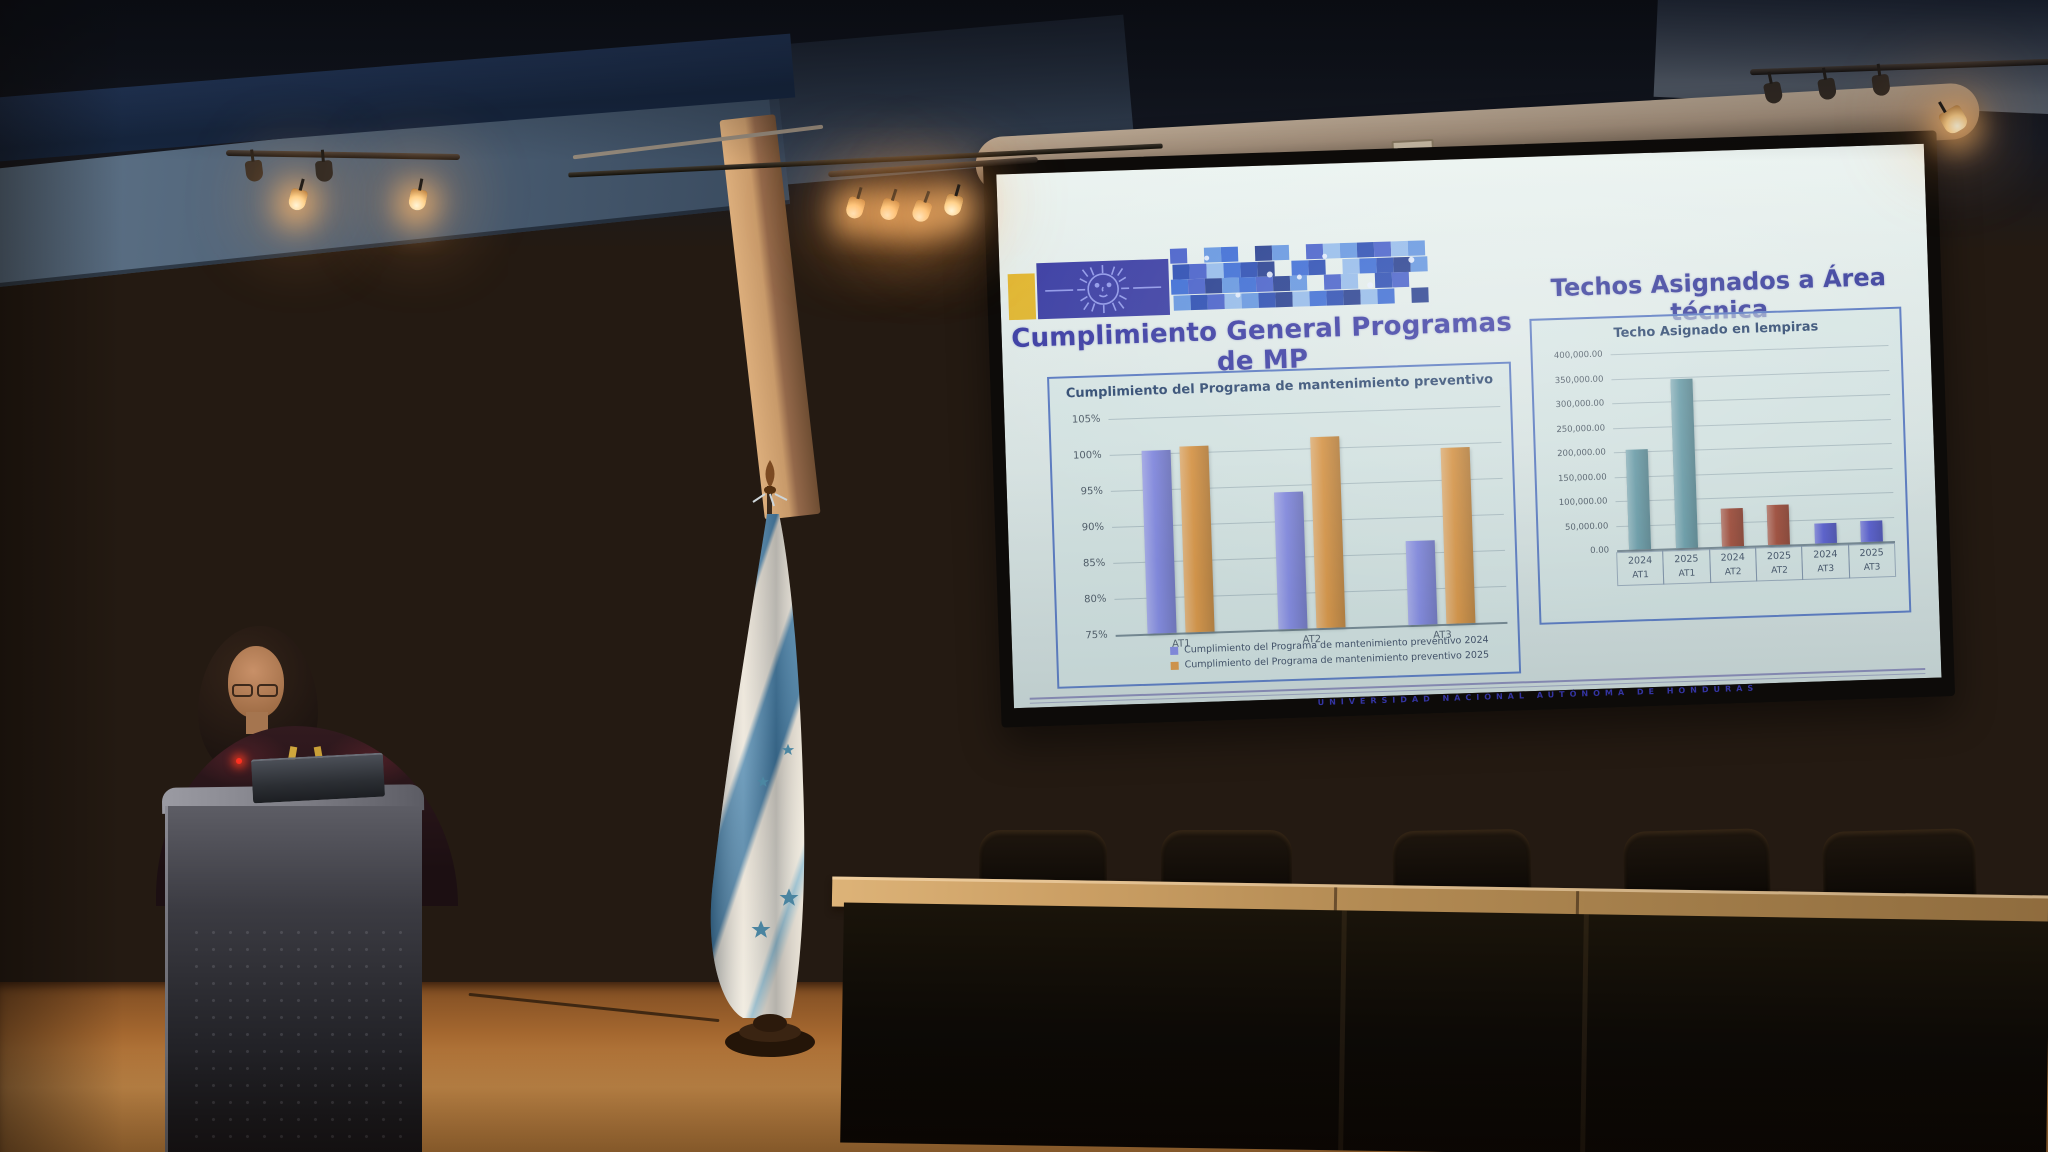 The height and width of the screenshot is (1152, 2048). What do you see at coordinates (1871, 531) in the screenshot?
I see `bar-AT3-2025` at bounding box center [1871, 531].